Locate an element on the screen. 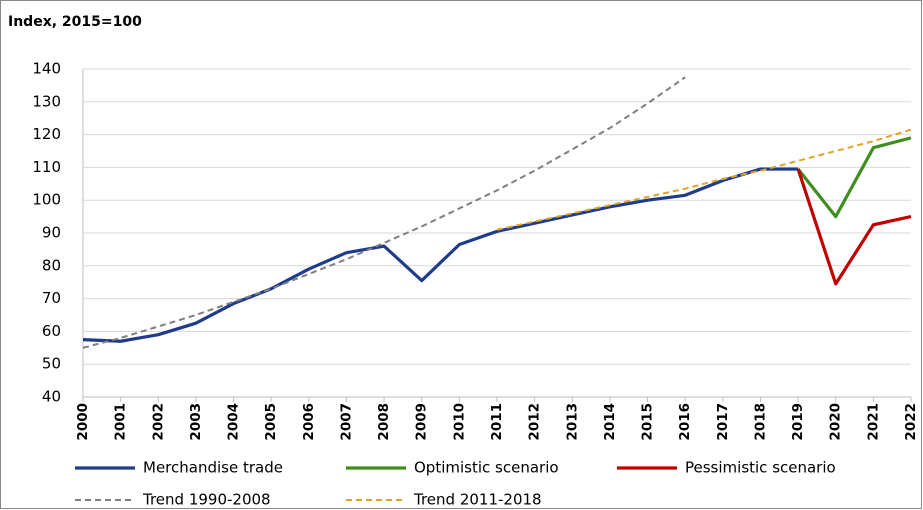  x-tick-label: 2005 is located at coordinates (271, 422).